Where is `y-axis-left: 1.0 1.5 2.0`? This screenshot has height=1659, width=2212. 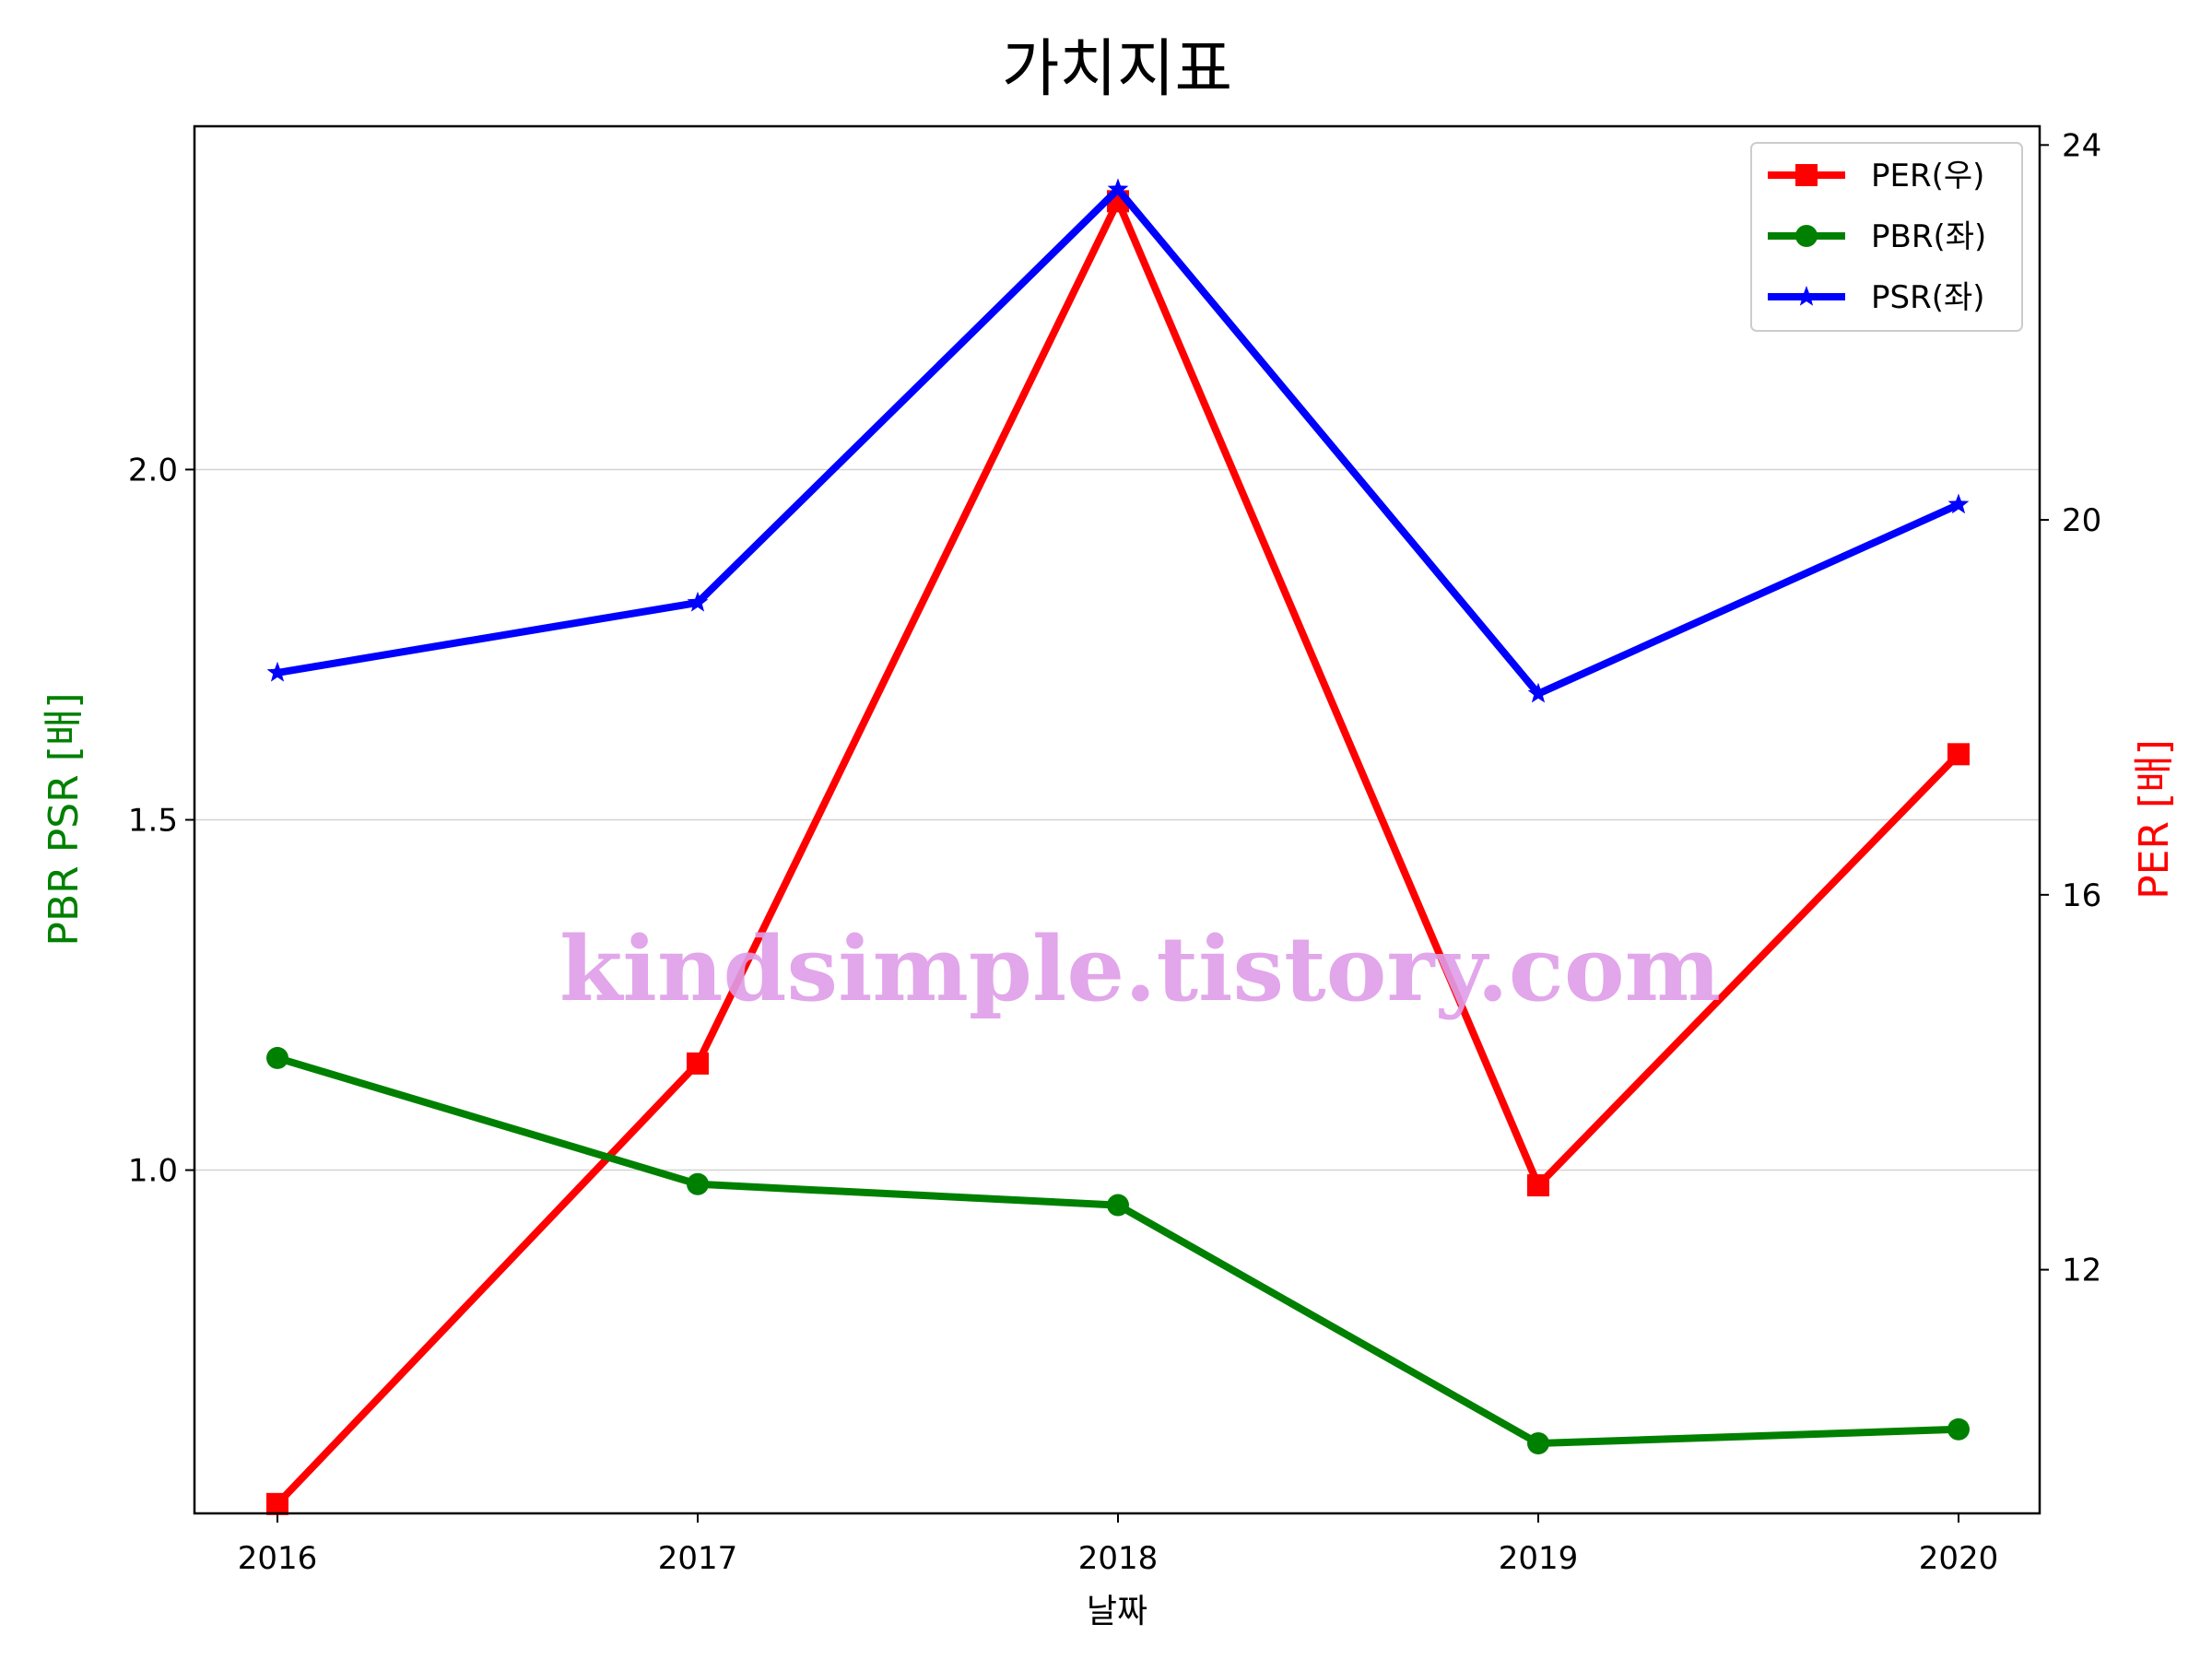
y-axis-left: 1.0 1.5 2.0 is located at coordinates (161, 821).